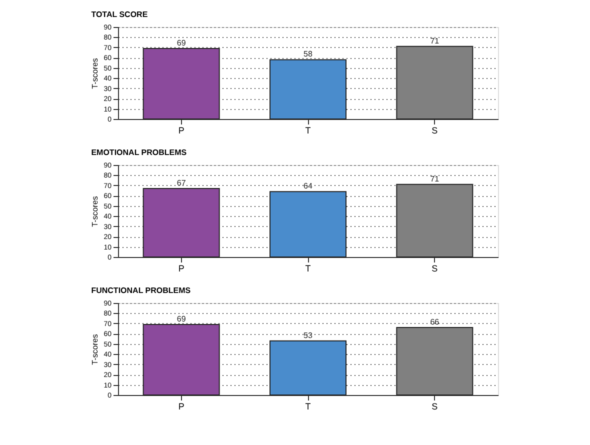 This screenshot has width=590, height=445. Describe the element at coordinates (139, 152) in the screenshot. I see `chart-title: EMOTIONAL PROBLEMS` at that location.